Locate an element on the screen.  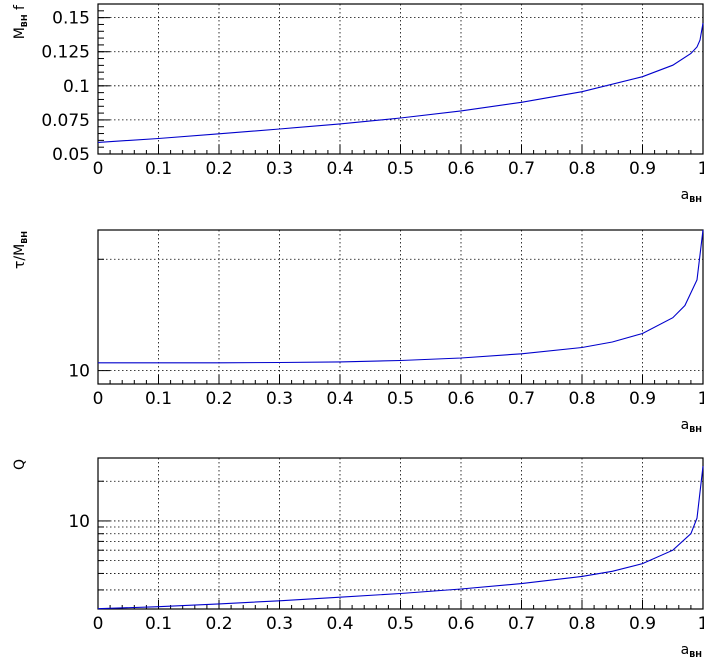
y-tick-label: 0.05 is located at coordinates (71, 155).